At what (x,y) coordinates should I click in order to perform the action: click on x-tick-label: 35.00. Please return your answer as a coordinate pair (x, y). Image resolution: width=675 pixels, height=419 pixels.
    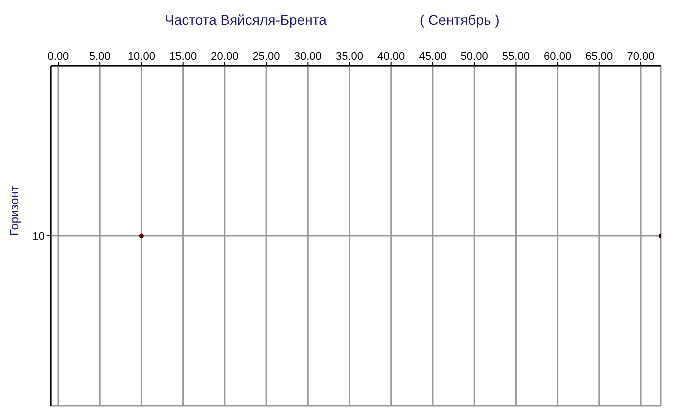
    Looking at the image, I should click on (350, 57).